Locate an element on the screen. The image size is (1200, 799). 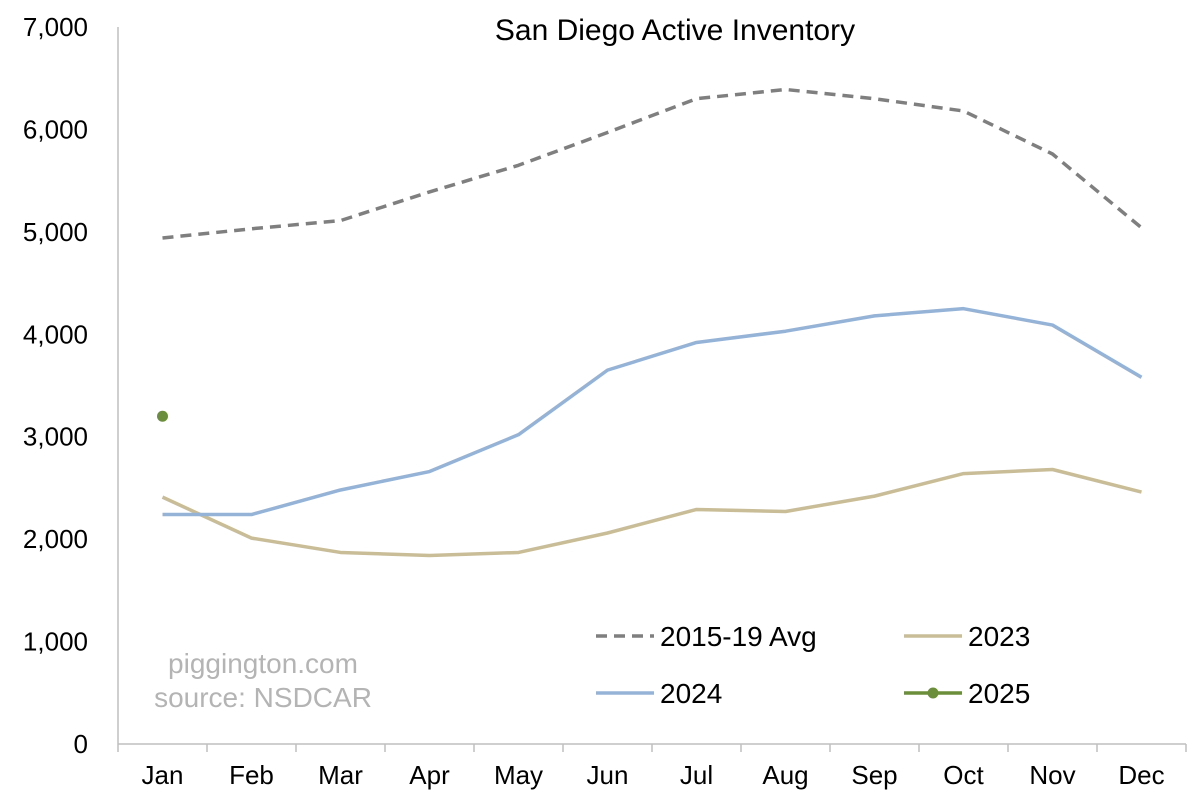
legend-label-2025: 2025 is located at coordinates (999, 693).